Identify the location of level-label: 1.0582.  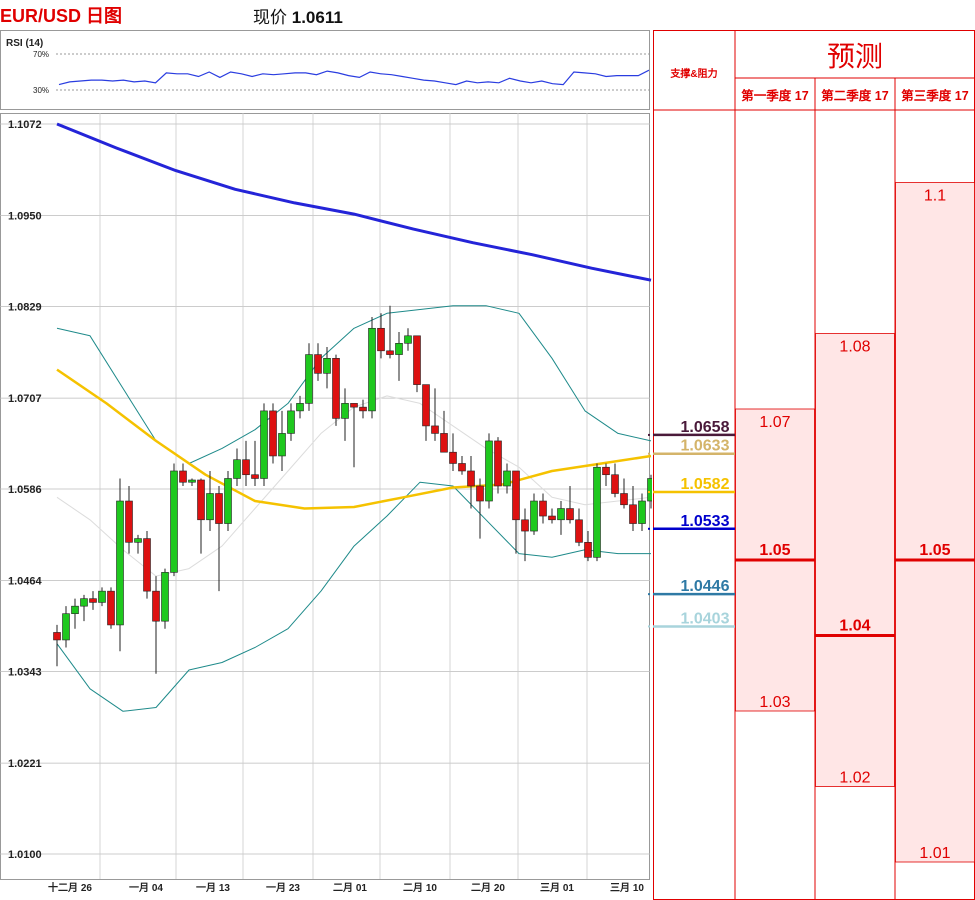
(705, 484).